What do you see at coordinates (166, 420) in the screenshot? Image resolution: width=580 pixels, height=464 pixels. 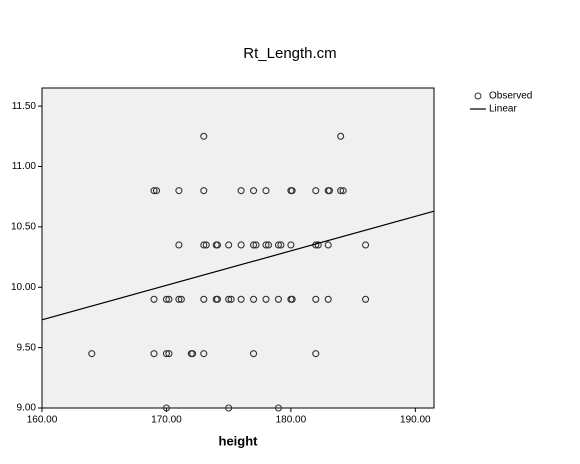 I see `x-tick-label: 170.00` at bounding box center [166, 420].